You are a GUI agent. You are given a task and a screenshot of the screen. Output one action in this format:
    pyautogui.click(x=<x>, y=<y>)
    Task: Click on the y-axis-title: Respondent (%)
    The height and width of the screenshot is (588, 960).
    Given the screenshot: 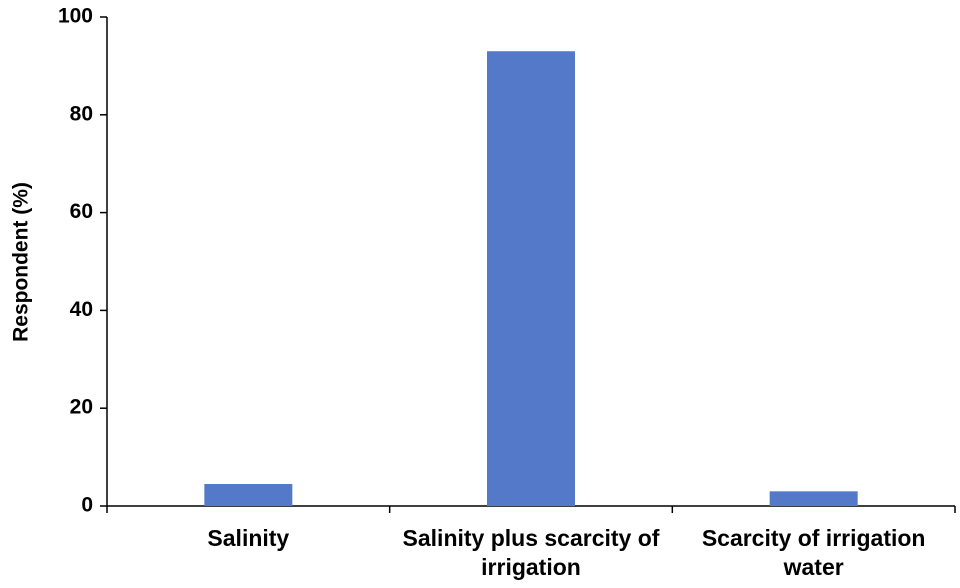 What is the action you would take?
    pyautogui.click(x=21, y=262)
    